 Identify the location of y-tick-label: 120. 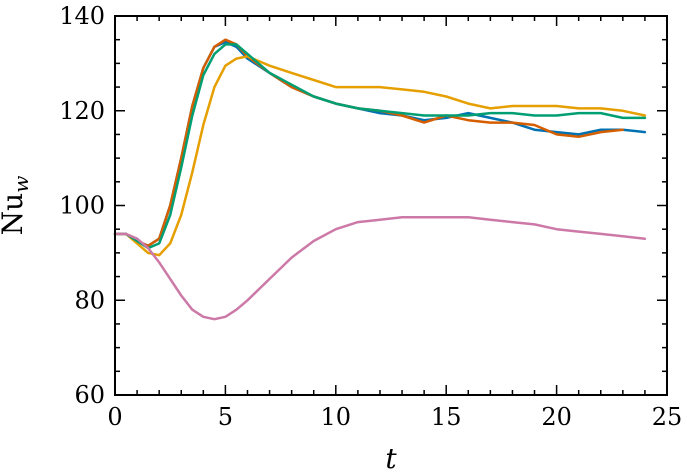
(82, 111).